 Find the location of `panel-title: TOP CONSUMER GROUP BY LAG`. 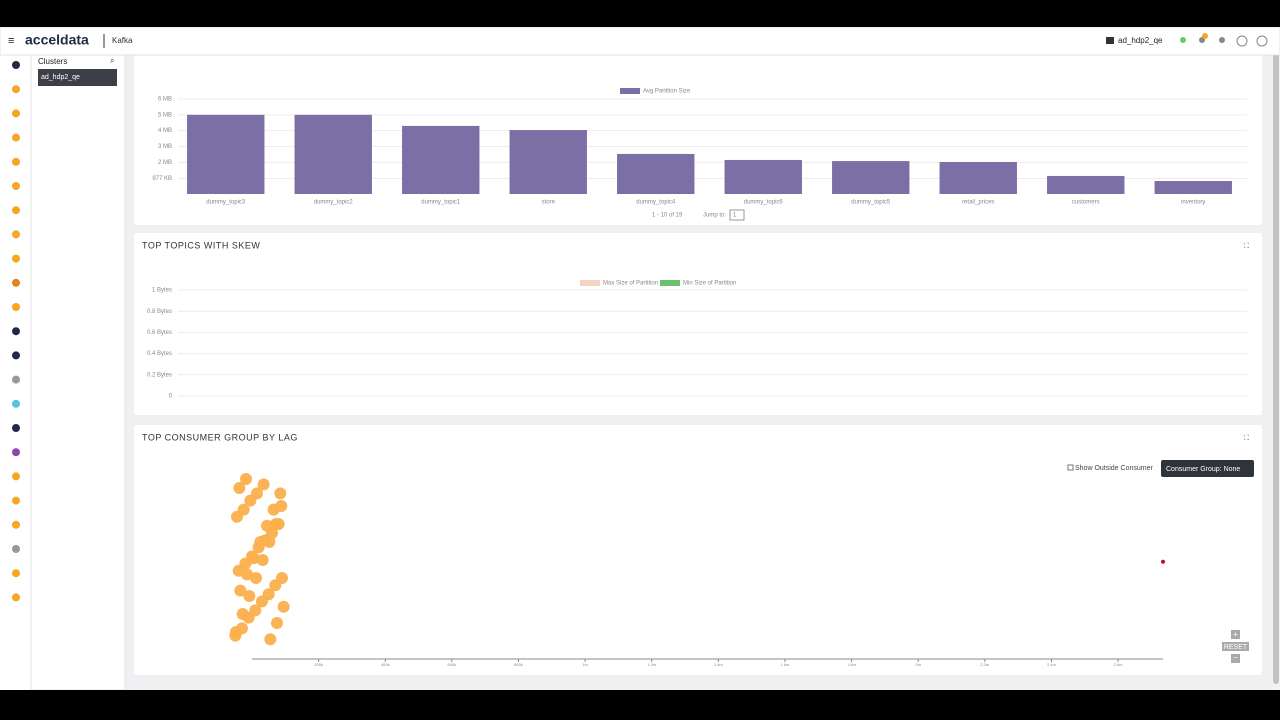

panel-title: TOP CONSUMER GROUP BY LAG is located at coordinates (220, 437).